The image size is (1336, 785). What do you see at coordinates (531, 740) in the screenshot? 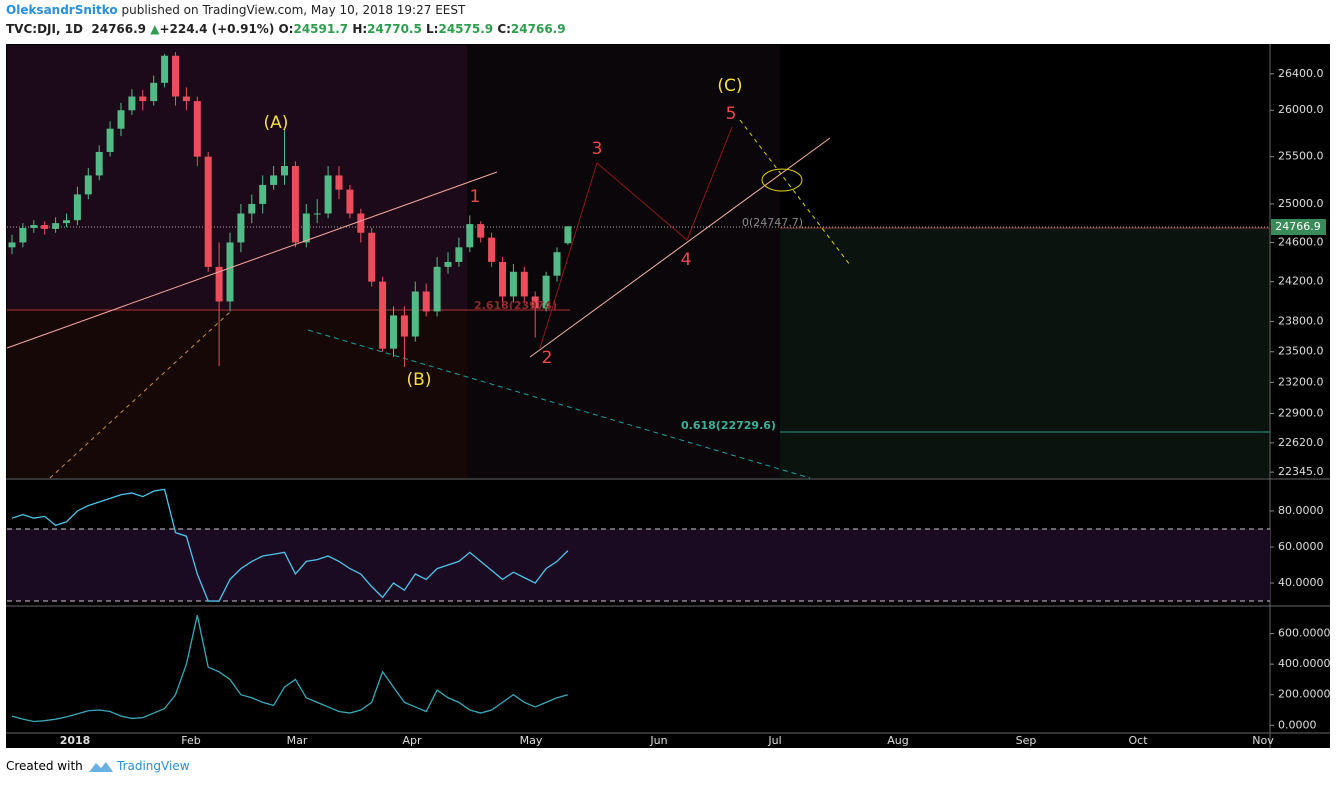
I see `x-tick-label: May` at bounding box center [531, 740].